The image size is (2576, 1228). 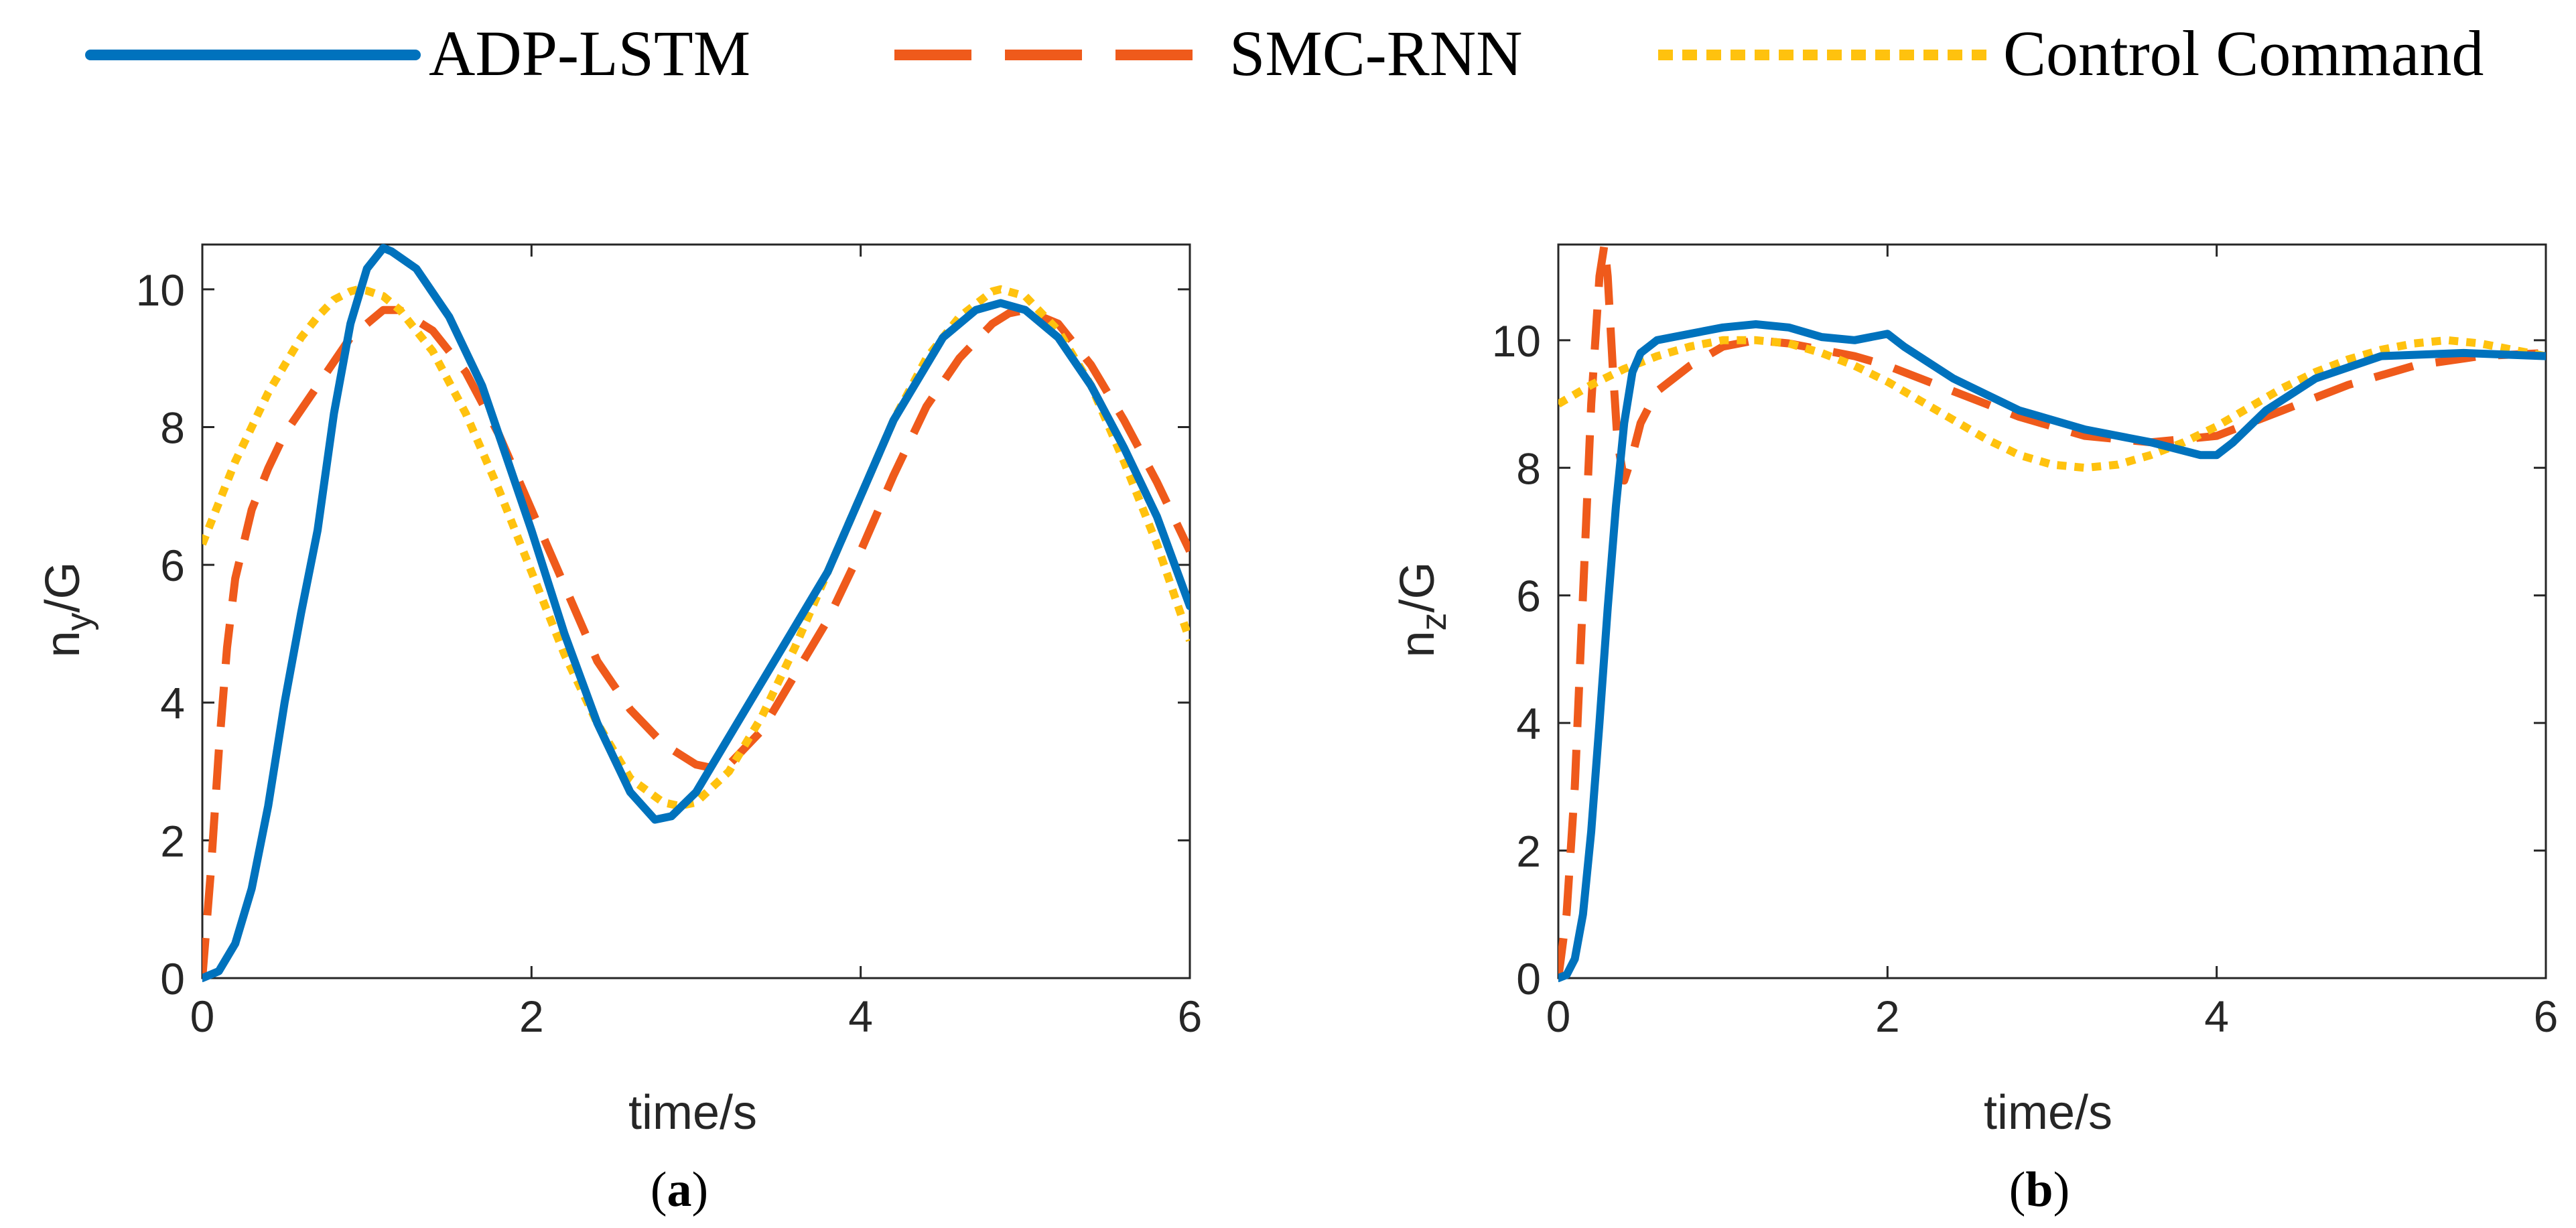 I want to click on y-tick-label-a-4: 4, so click(x=172, y=704).